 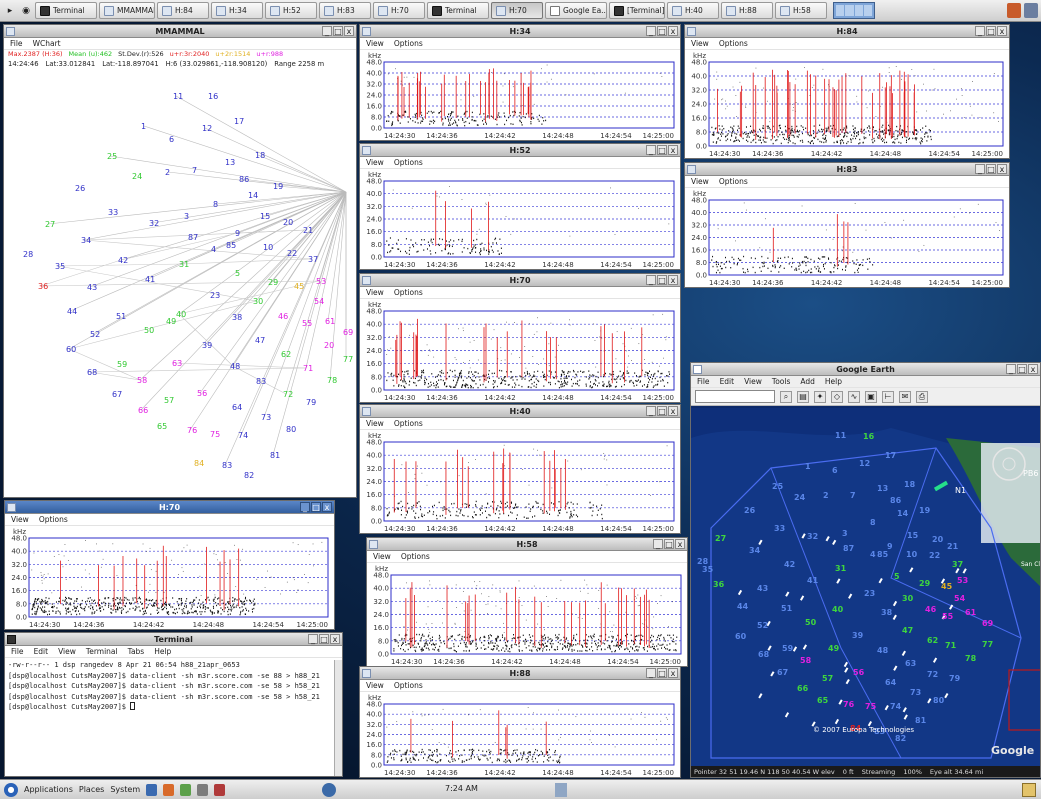 What do you see at coordinates (461, 788) in the screenshot?
I see `clock: 7:24 AM` at bounding box center [461, 788].